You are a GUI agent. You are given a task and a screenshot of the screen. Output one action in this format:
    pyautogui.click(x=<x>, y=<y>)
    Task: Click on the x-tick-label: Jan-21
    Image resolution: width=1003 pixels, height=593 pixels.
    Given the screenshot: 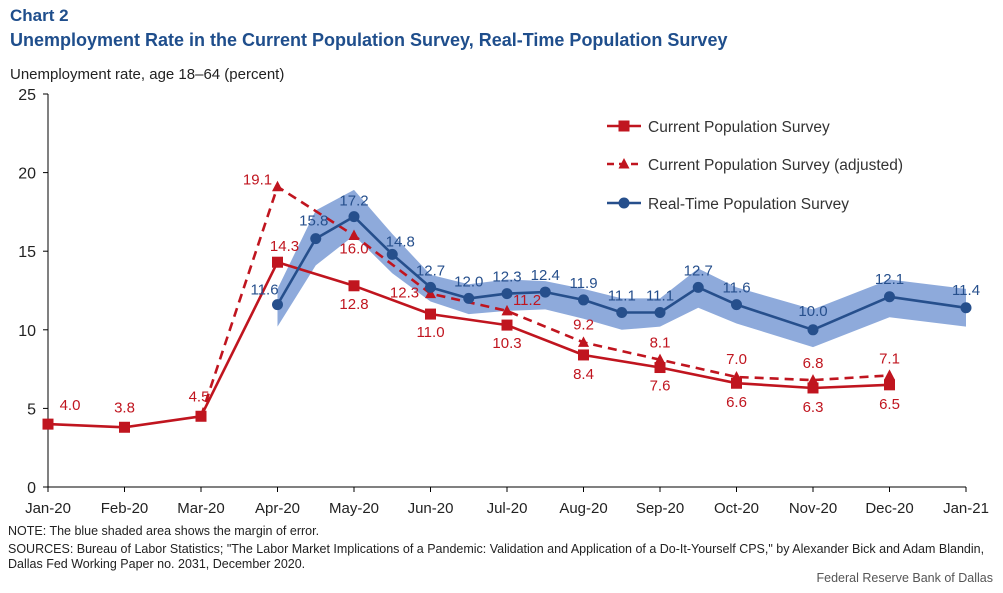 What is the action you would take?
    pyautogui.click(x=966, y=508)
    